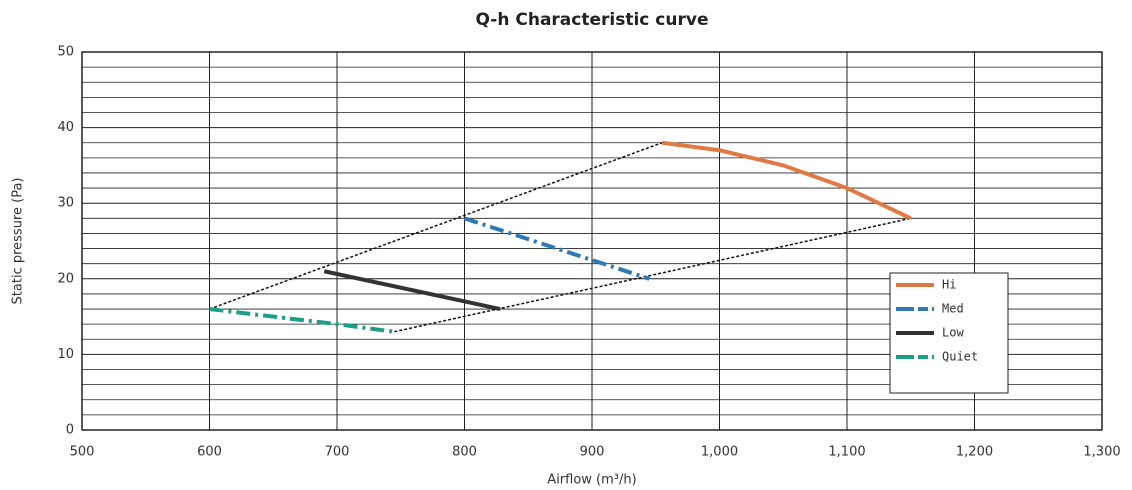  What do you see at coordinates (82, 452) in the screenshot?
I see `x-tick-label: 500` at bounding box center [82, 452].